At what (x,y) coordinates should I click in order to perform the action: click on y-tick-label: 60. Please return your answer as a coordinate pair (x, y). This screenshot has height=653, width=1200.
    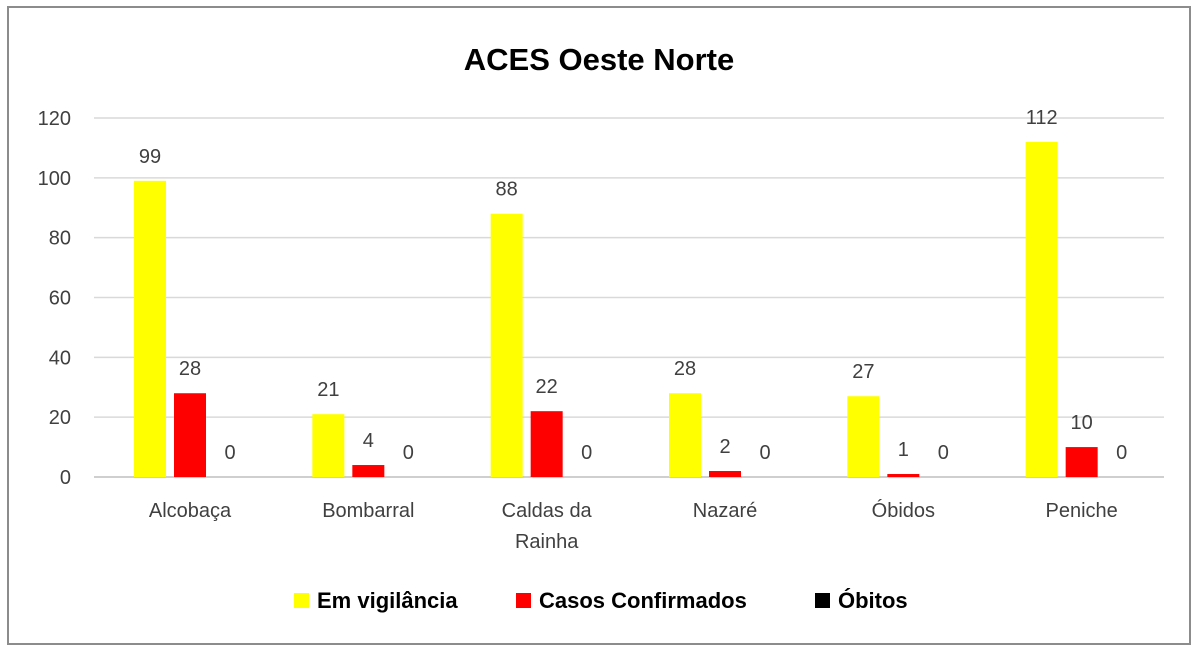
    Looking at the image, I should click on (60, 299).